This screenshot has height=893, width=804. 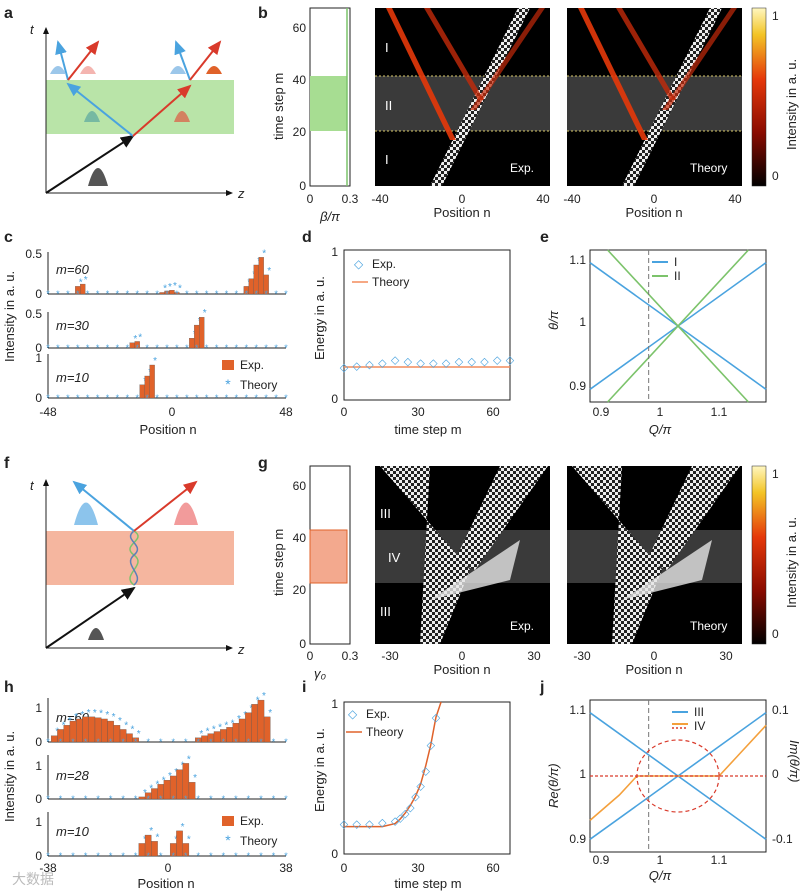 What do you see at coordinates (660, 429) in the screenshot?
I see `e-xlabel: Q/π` at bounding box center [660, 429].